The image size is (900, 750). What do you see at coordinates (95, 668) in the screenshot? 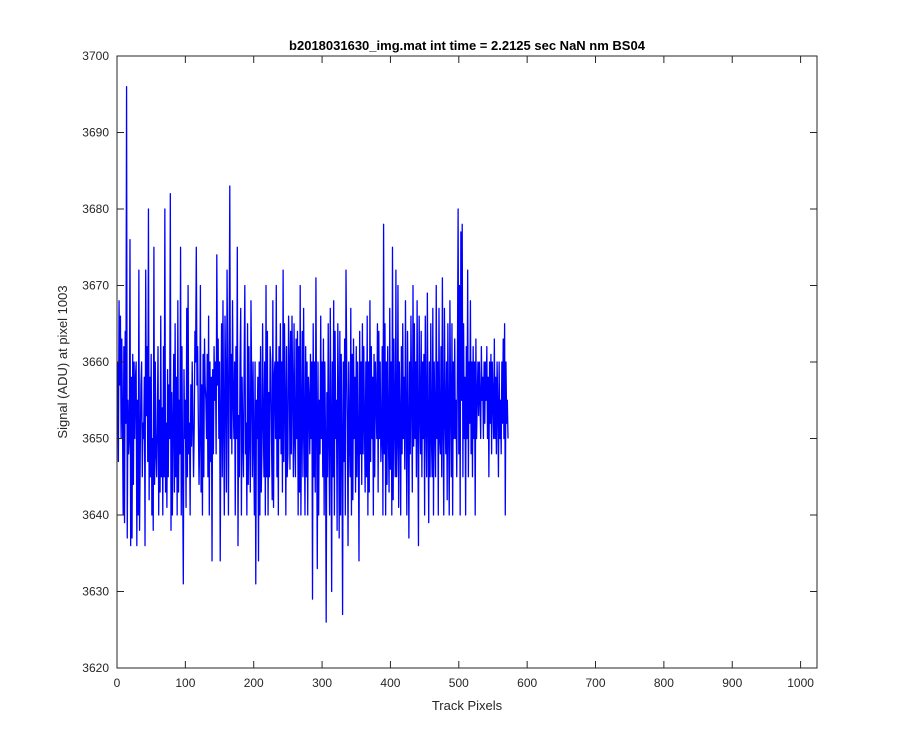
I see `y-tick-label: 3620` at bounding box center [95, 668].